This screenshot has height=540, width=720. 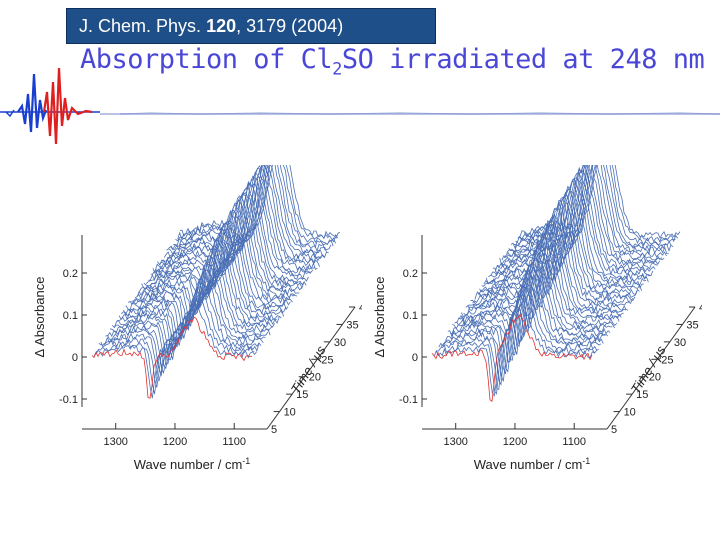 What do you see at coordinates (246, 461) in the screenshot?
I see `x-axis-label-superscript: -1` at bounding box center [246, 461].